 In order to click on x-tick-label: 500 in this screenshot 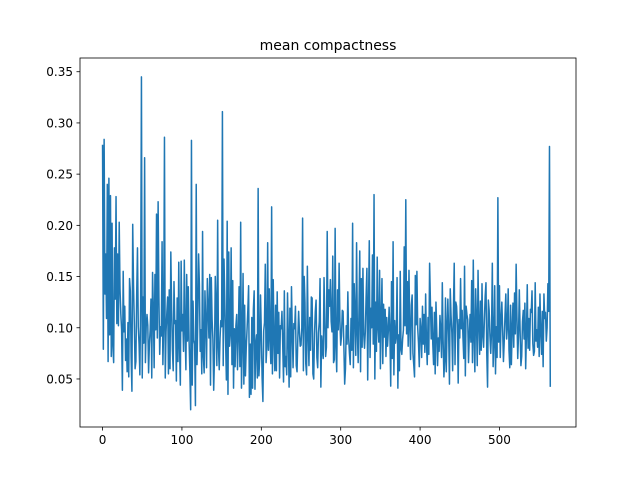, I will do `click(499, 440)`.